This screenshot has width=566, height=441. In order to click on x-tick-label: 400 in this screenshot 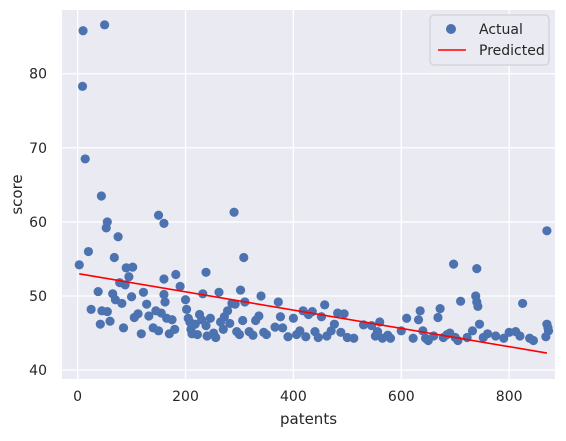, I will do `click(293, 397)`.